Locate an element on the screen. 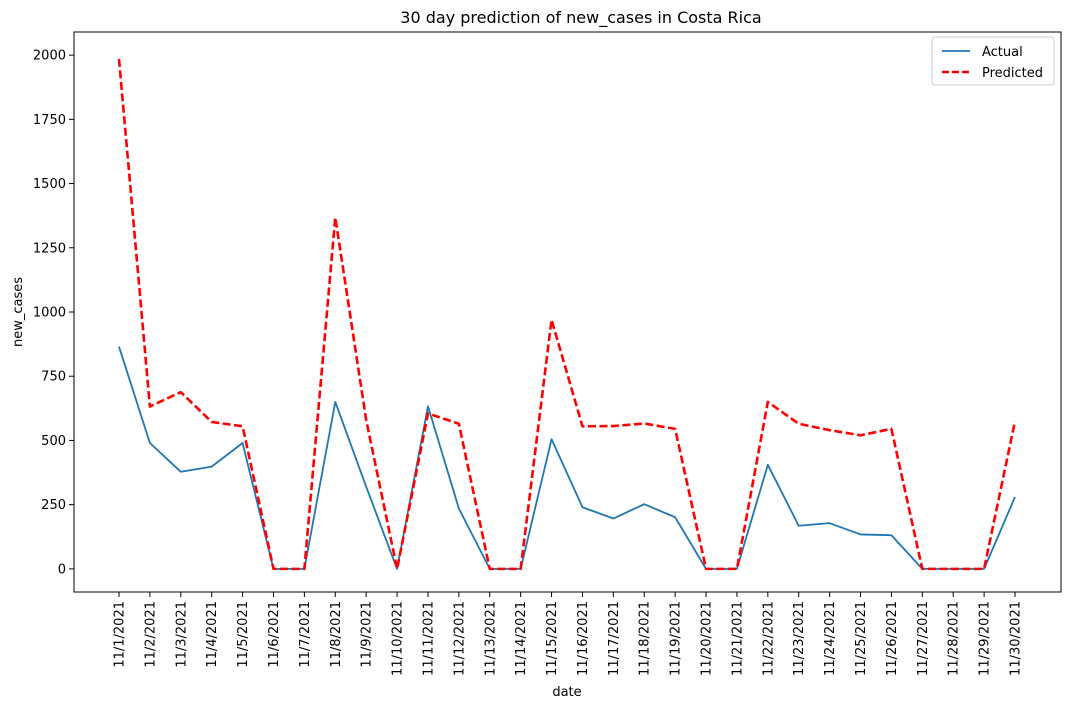 The image size is (1070, 709). y-tick-label: 1250 is located at coordinates (49, 248).